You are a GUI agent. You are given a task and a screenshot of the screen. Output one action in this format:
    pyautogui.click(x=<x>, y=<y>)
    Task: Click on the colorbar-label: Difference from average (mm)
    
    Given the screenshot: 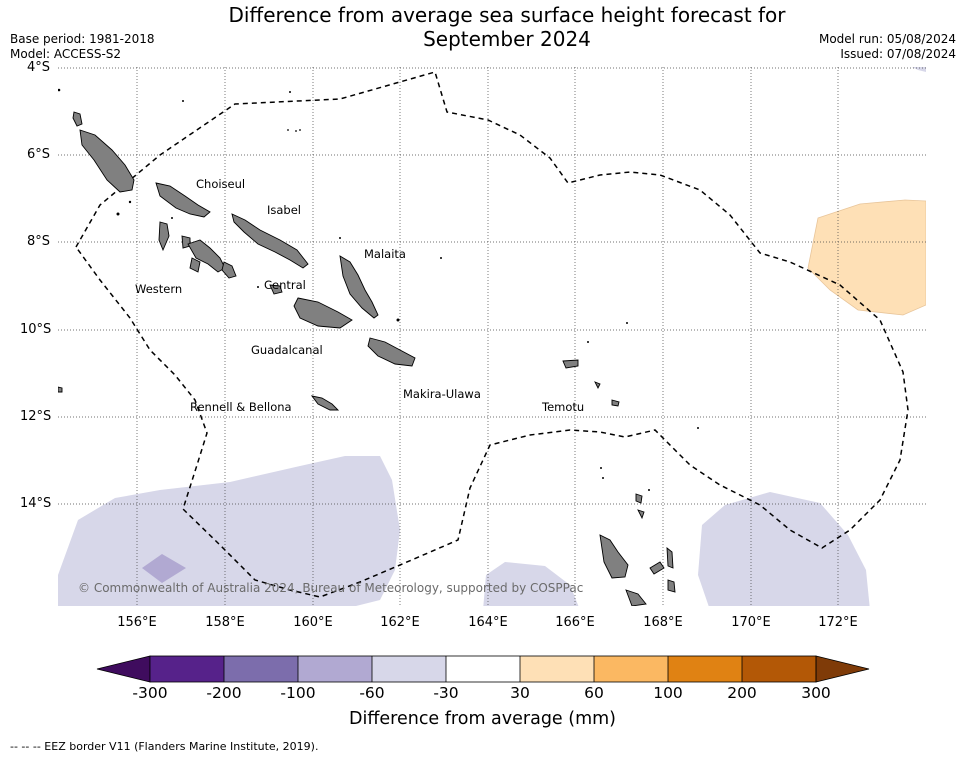 What is the action you would take?
    pyautogui.click(x=482, y=719)
    